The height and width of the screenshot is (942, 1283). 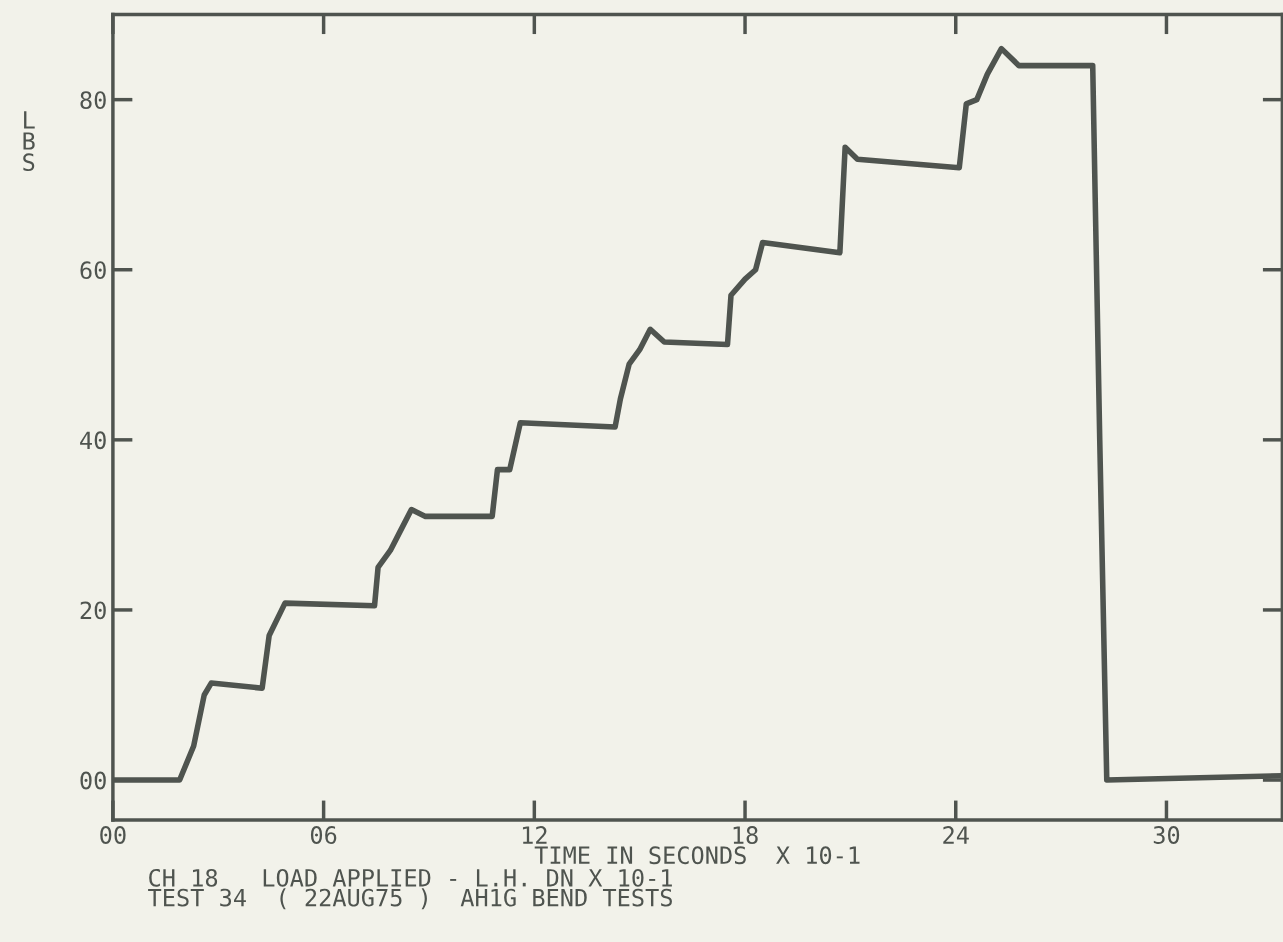 What do you see at coordinates (1166, 835) in the screenshot?
I see `x-tick-label: 30` at bounding box center [1166, 835].